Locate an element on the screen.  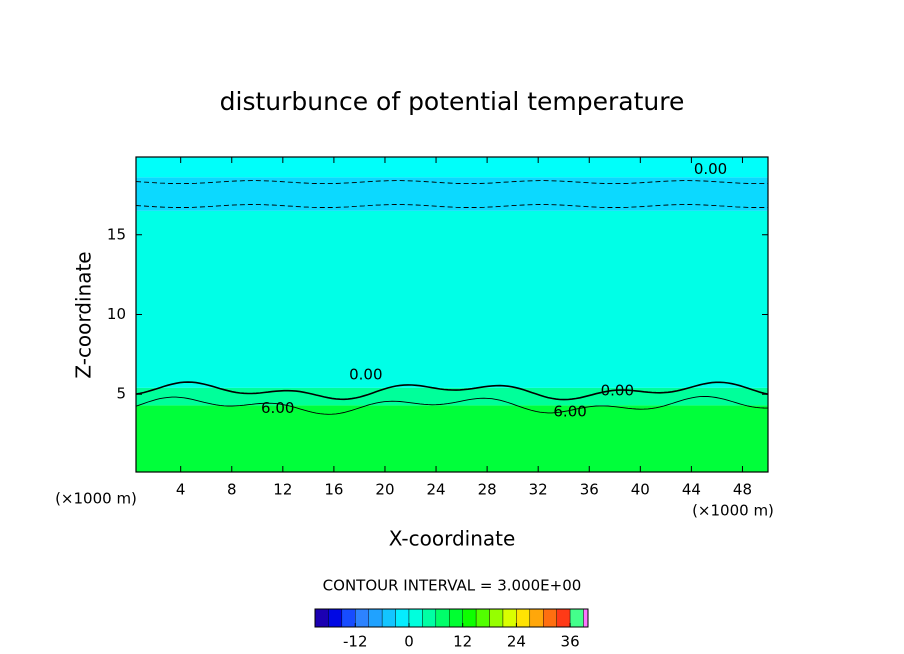
x-tick-label: 16 is located at coordinates (333, 490).